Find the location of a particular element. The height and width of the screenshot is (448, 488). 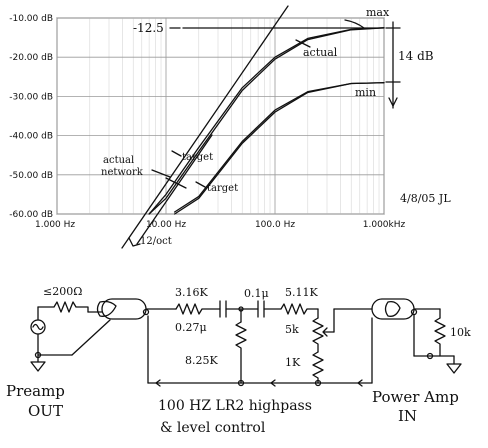

date-label: 4/8/05 JL is located at coordinates (425, 198).